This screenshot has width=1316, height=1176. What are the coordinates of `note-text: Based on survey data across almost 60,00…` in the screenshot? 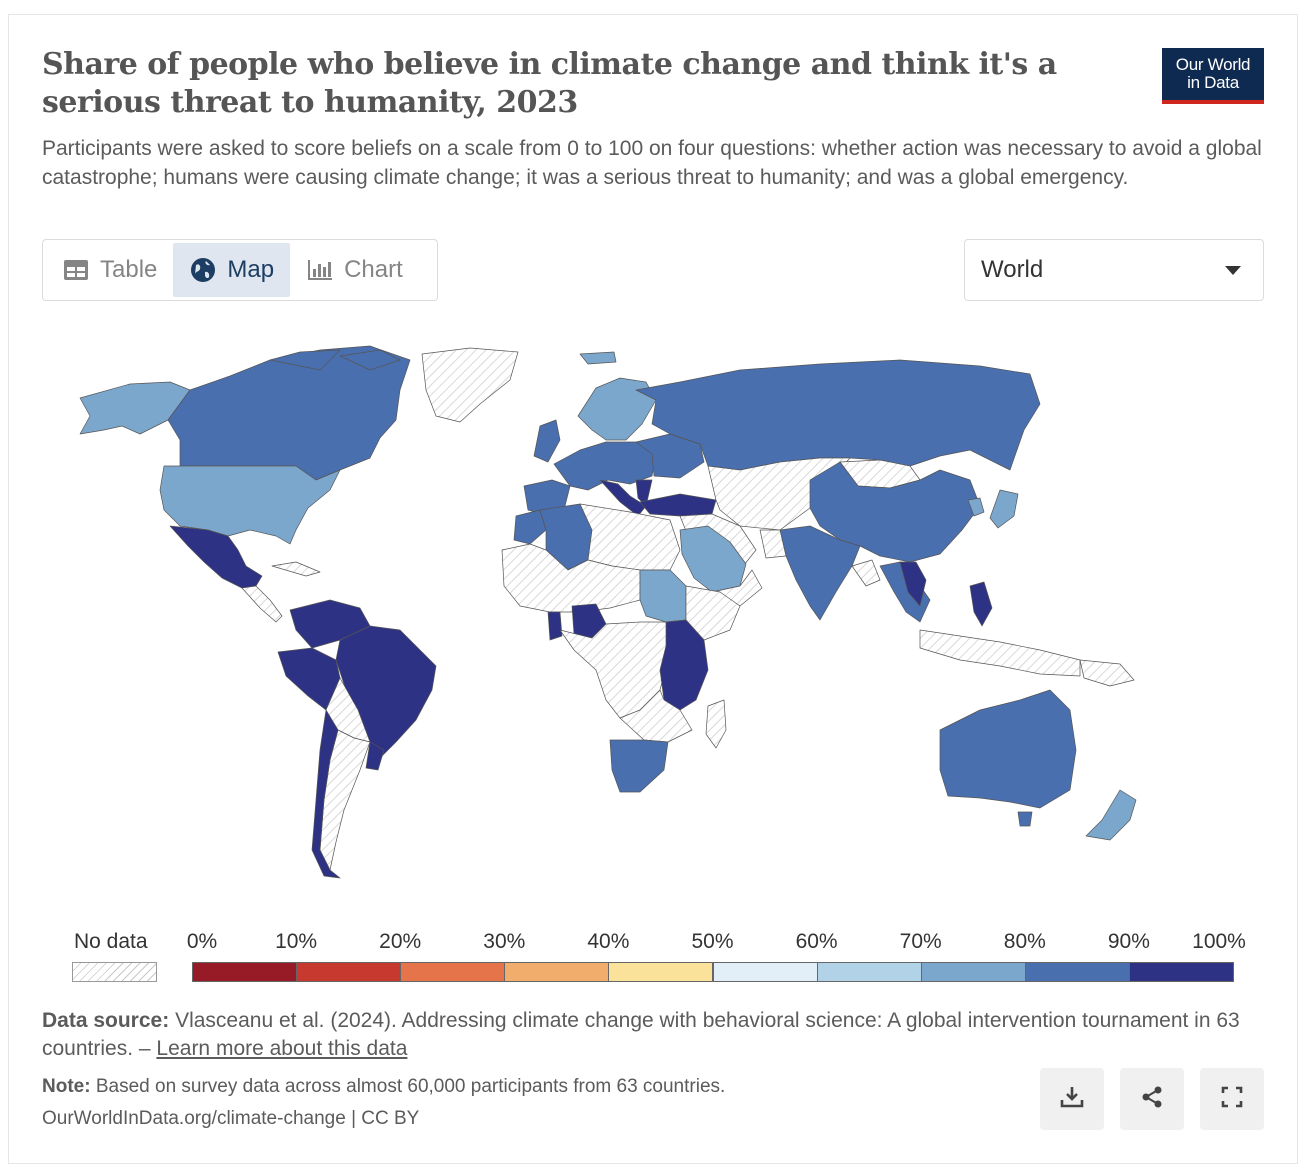 It's located at (410, 1086).